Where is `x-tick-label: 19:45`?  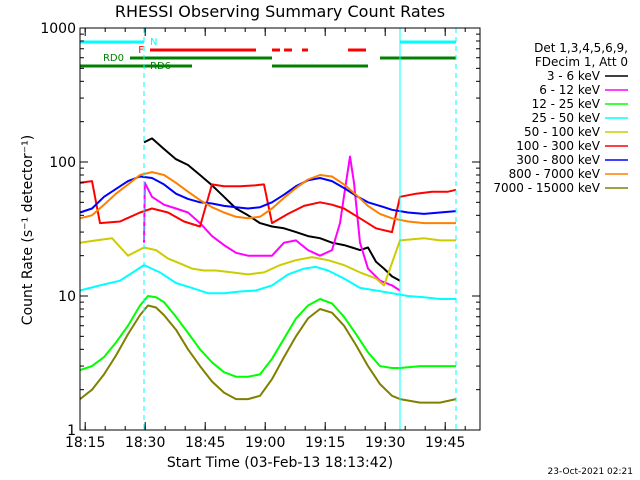 x-tick-label: 19:45 is located at coordinates (445, 443).